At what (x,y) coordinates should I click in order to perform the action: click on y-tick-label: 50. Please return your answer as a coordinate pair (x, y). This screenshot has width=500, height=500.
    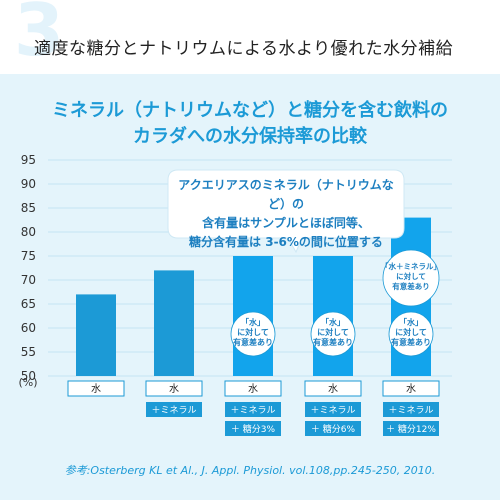
    Looking at the image, I should click on (28, 376).